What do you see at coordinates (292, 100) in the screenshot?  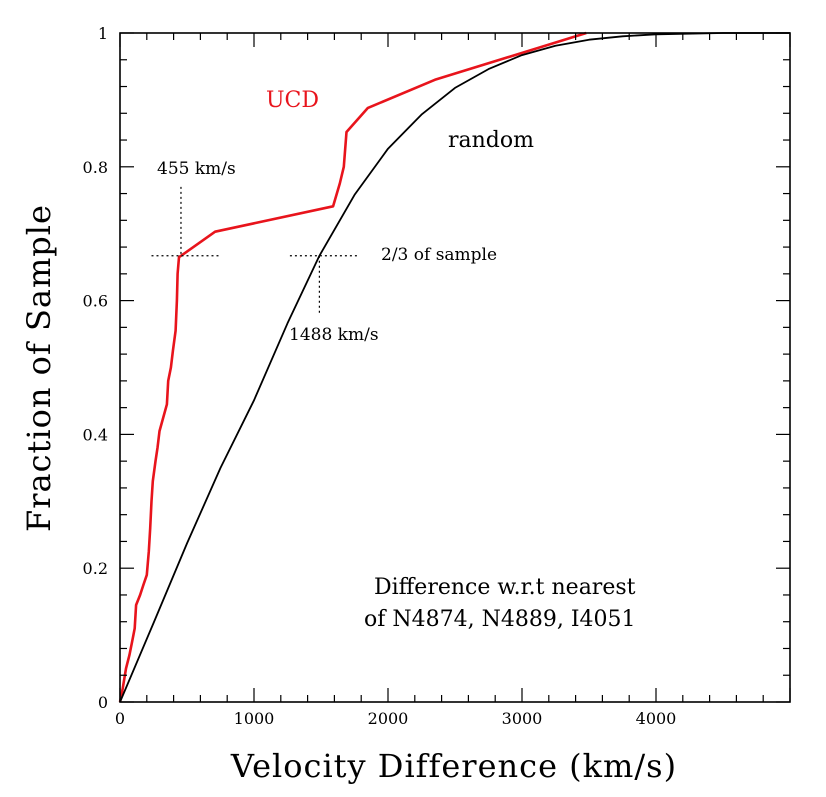 I see `ucd-series-label: UCD` at bounding box center [292, 100].